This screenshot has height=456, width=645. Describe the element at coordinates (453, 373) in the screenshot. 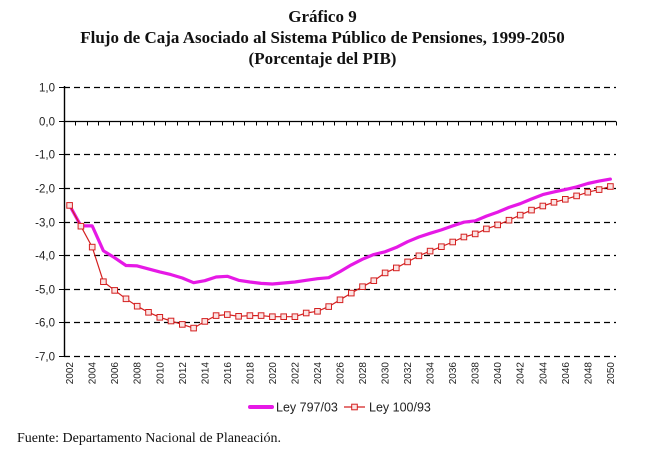

I see `x-tick-label: 2036` at that location.